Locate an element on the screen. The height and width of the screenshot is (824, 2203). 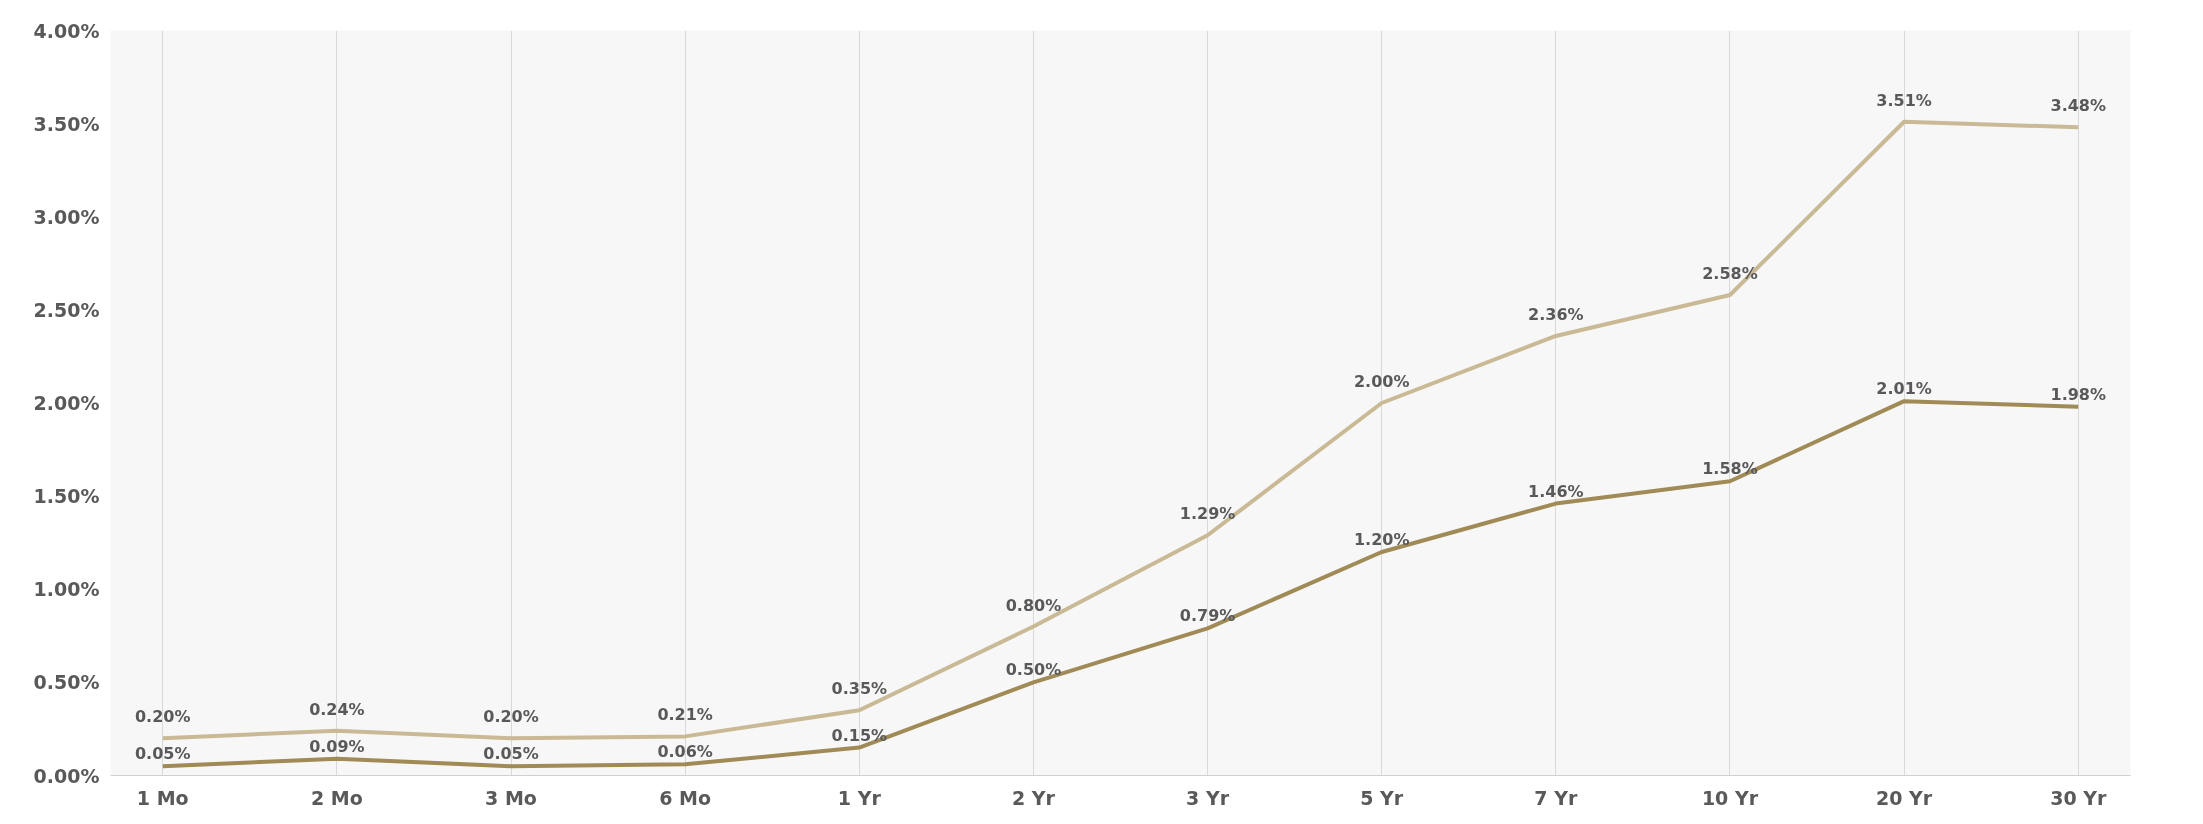
x-tick-label: 3 Mo is located at coordinates (511, 797).